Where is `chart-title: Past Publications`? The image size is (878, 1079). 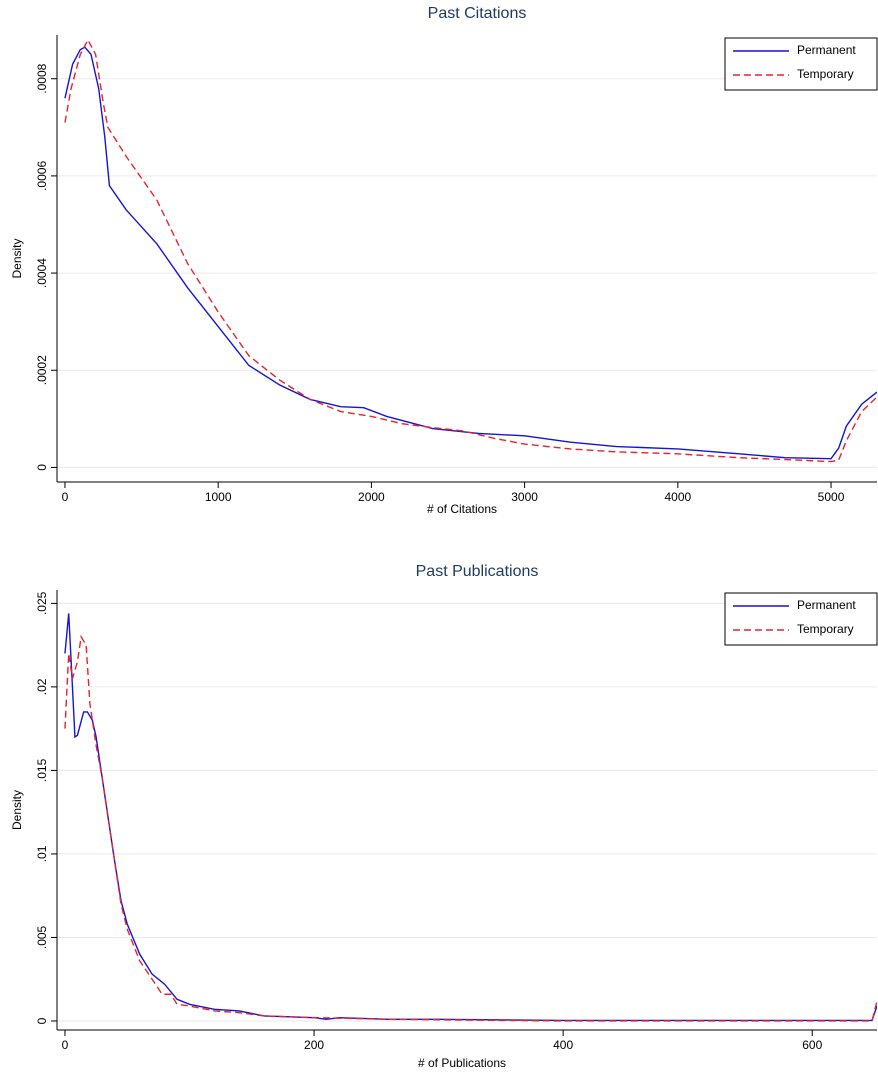
chart-title: Past Publications is located at coordinates (477, 571).